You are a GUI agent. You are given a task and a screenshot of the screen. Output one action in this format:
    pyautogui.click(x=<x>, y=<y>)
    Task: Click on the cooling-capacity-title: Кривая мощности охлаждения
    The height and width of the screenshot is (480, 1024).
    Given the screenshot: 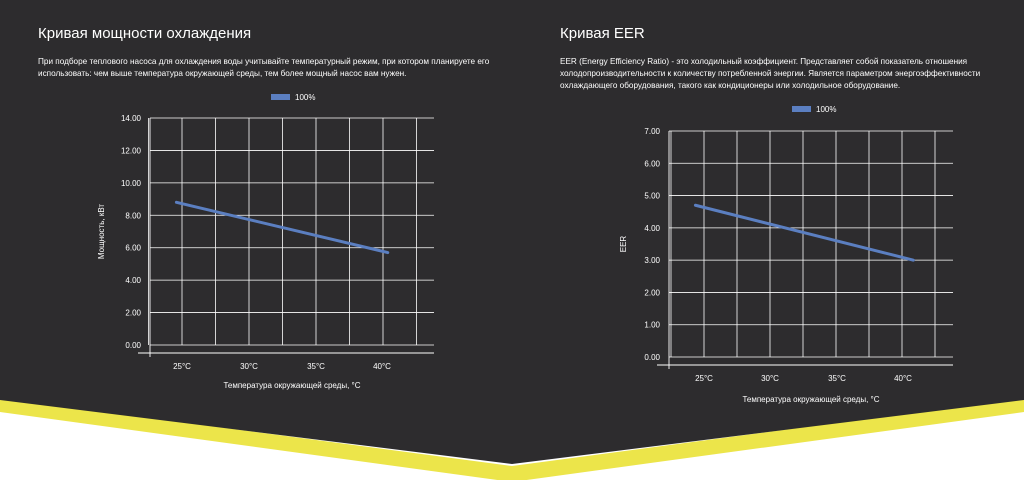 What is the action you would take?
    pyautogui.click(x=145, y=33)
    